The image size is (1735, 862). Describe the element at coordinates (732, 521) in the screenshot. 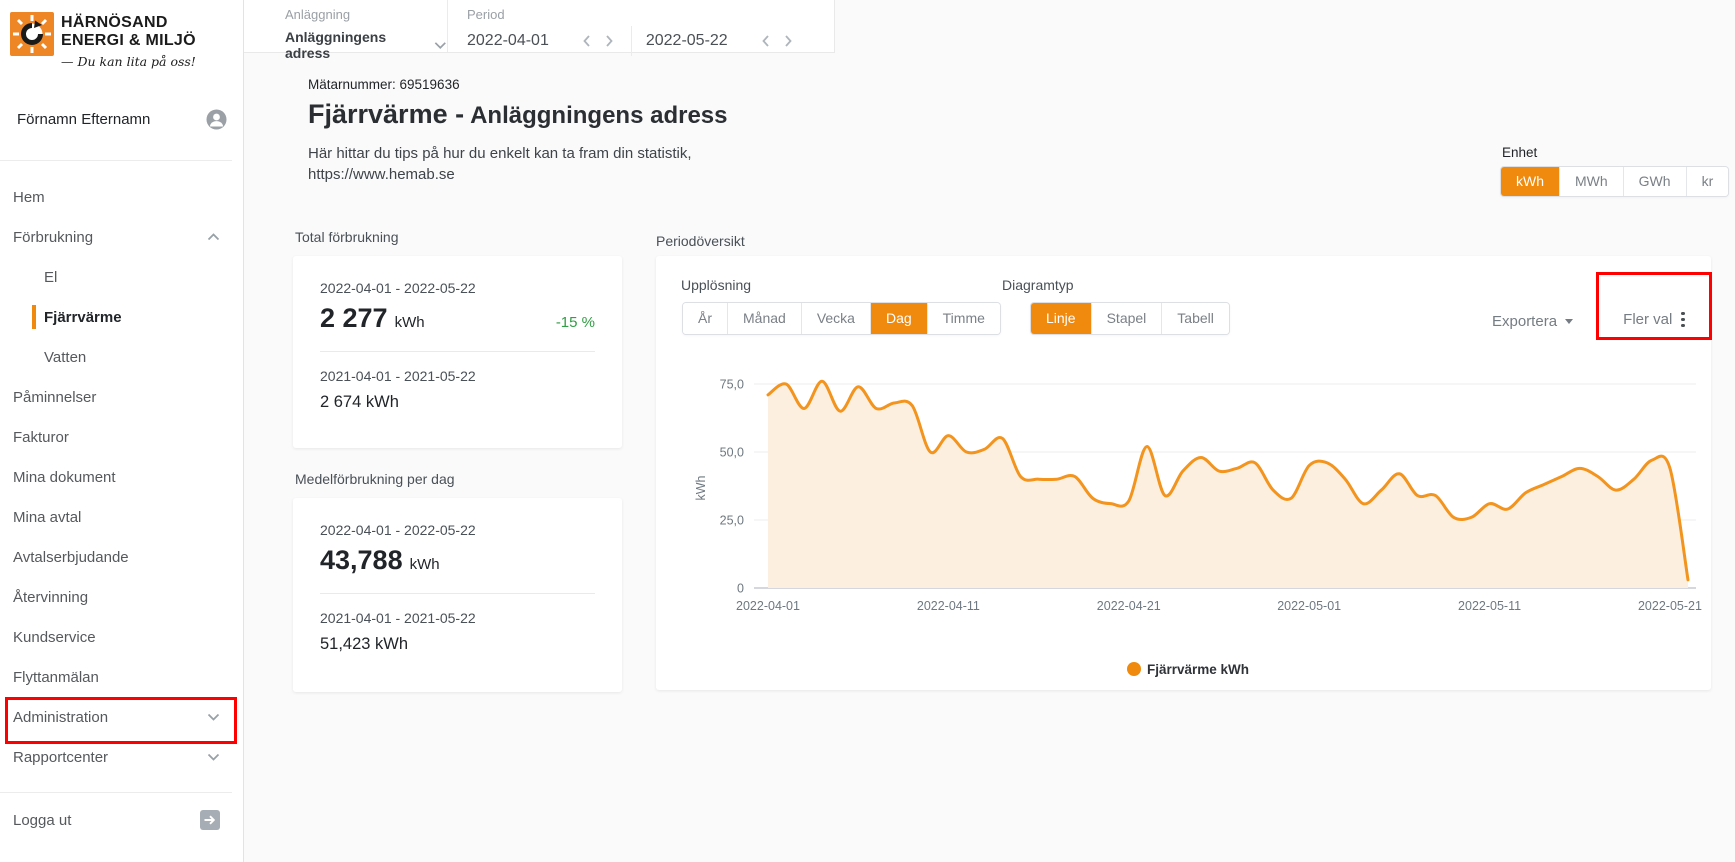

I see `svg-text: 25,0` at that location.